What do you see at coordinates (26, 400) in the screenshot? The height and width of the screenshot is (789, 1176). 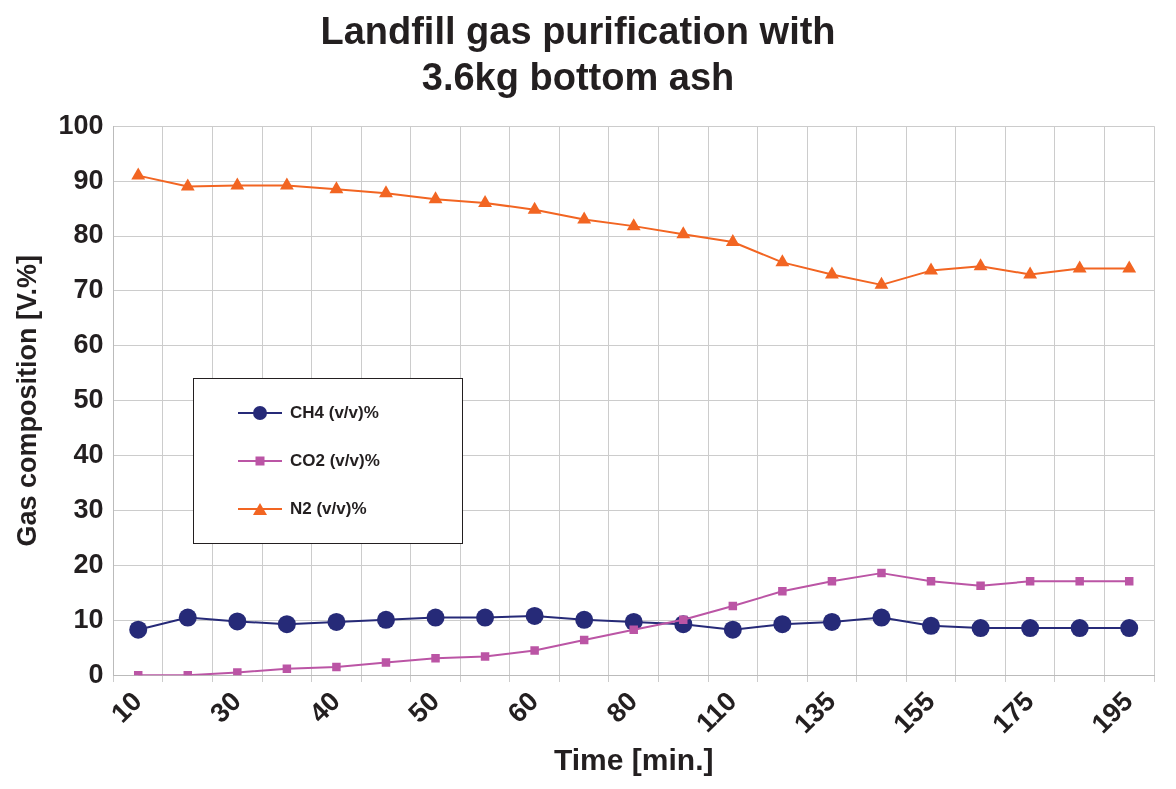 I see `y-axis-title: Gas composition [V.%]` at bounding box center [26, 400].